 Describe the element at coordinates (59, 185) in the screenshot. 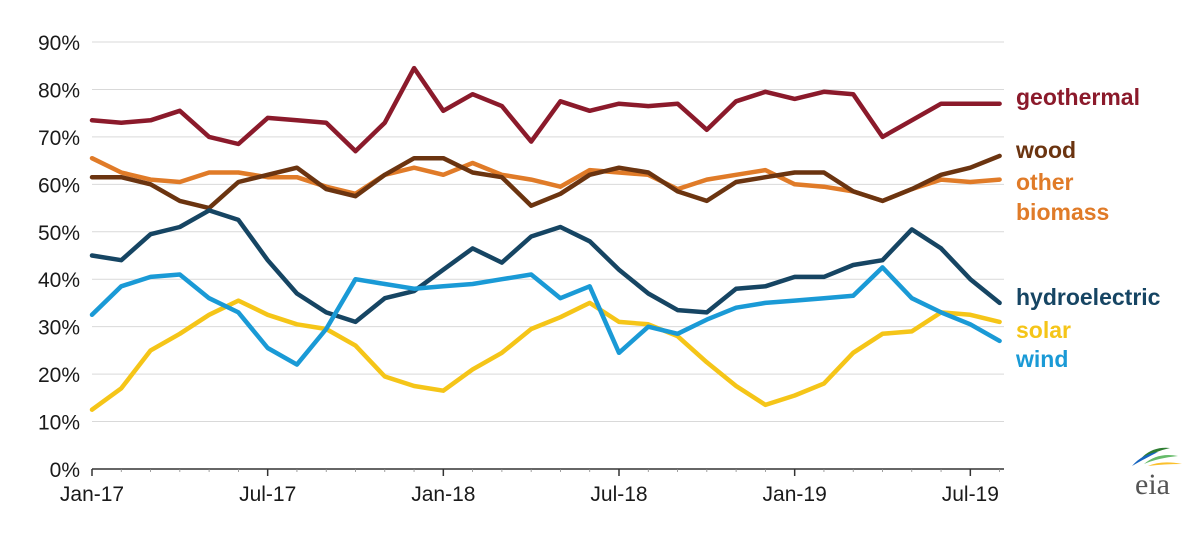

I see `y-tick-label: 60%` at that location.